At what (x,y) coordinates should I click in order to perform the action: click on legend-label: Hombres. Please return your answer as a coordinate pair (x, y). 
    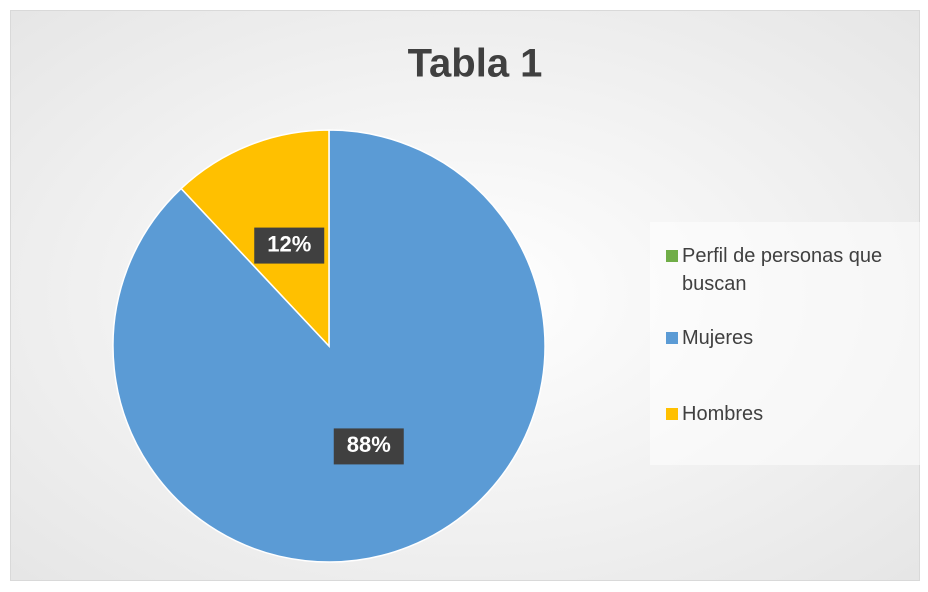
    Looking at the image, I should click on (723, 414).